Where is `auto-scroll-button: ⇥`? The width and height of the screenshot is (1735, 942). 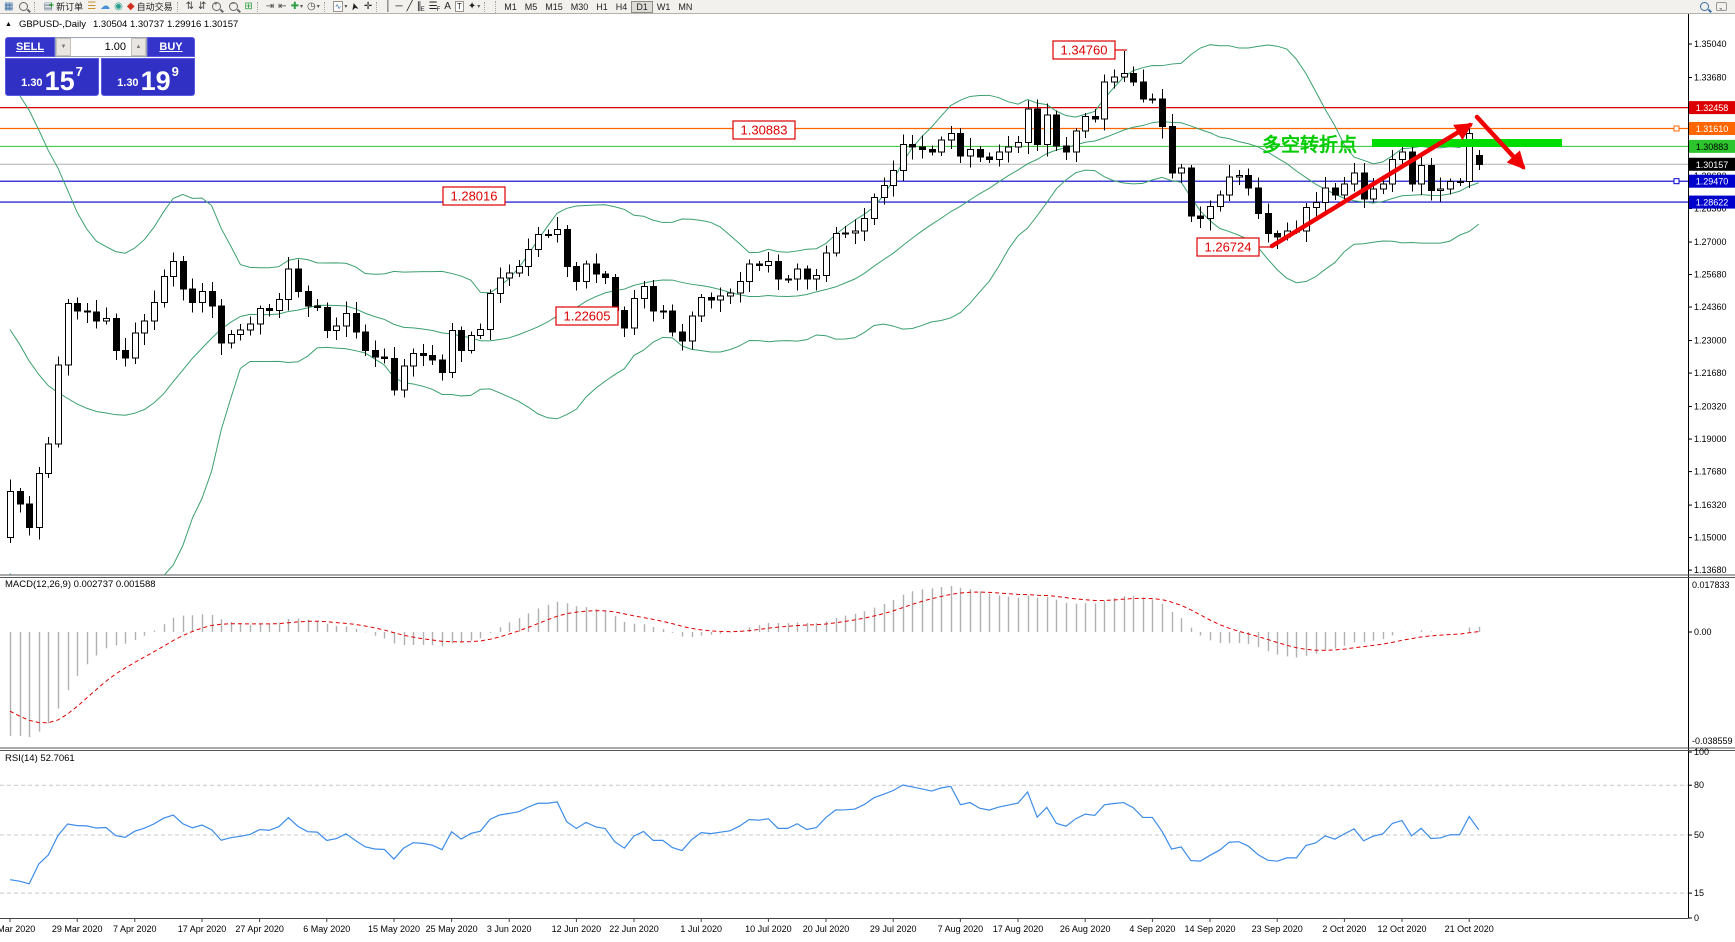 auto-scroll-button: ⇥ is located at coordinates (270, 7).